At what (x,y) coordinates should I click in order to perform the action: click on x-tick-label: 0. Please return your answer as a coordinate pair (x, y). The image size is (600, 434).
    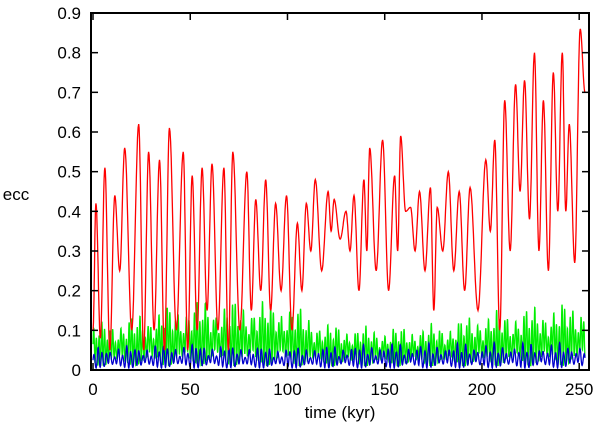
    Looking at the image, I should click on (92, 389).